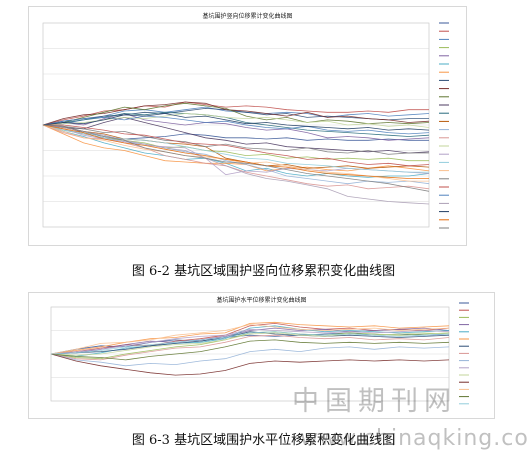 The image size is (527, 458). I want to click on watermark-url: www.chinaqking.com, so click(413, 438).